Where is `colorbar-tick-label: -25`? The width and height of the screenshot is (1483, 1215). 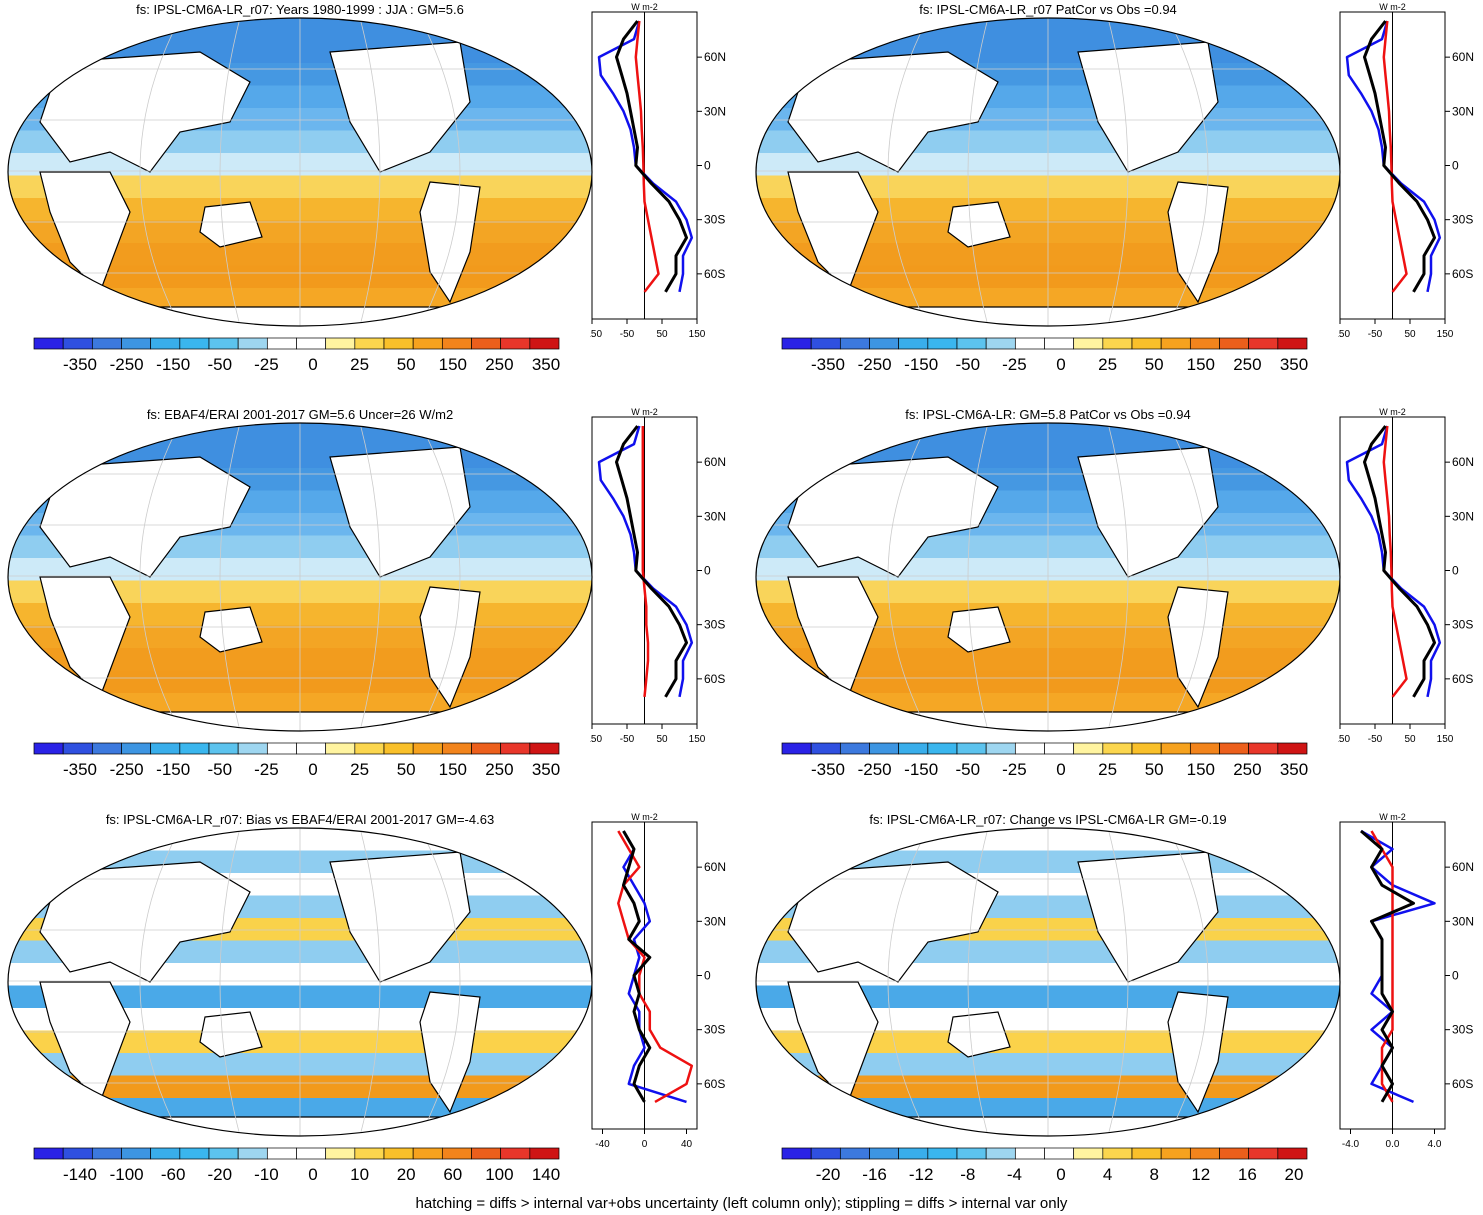 colorbar-tick-label: -25 is located at coordinates (266, 364).